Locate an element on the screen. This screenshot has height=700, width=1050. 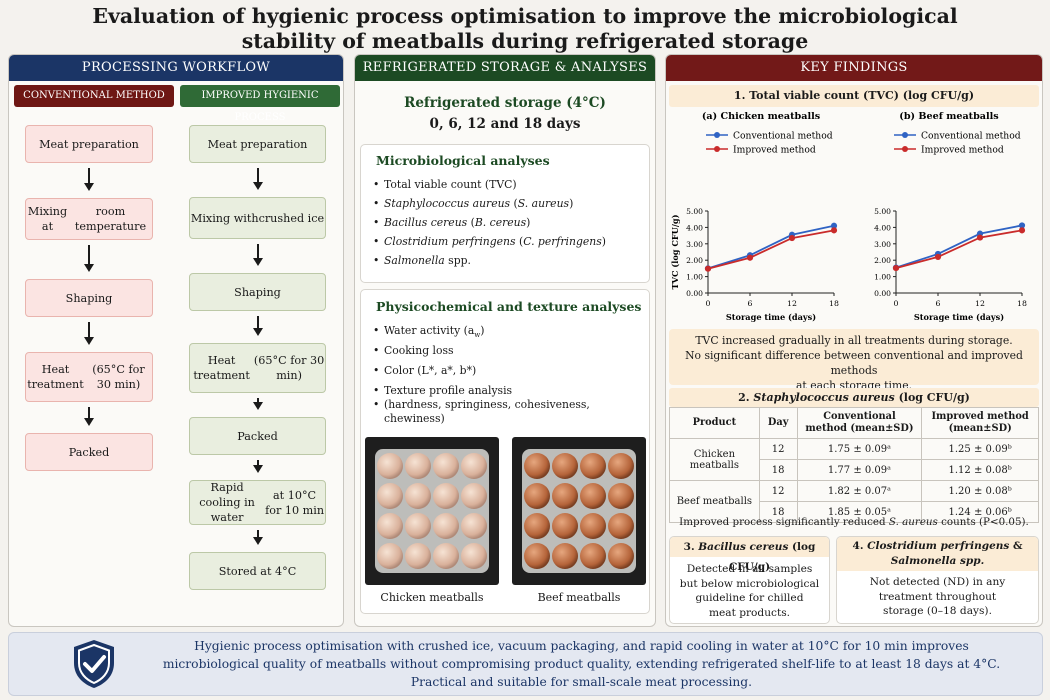
th-product: Product is located at coordinates (714, 423).